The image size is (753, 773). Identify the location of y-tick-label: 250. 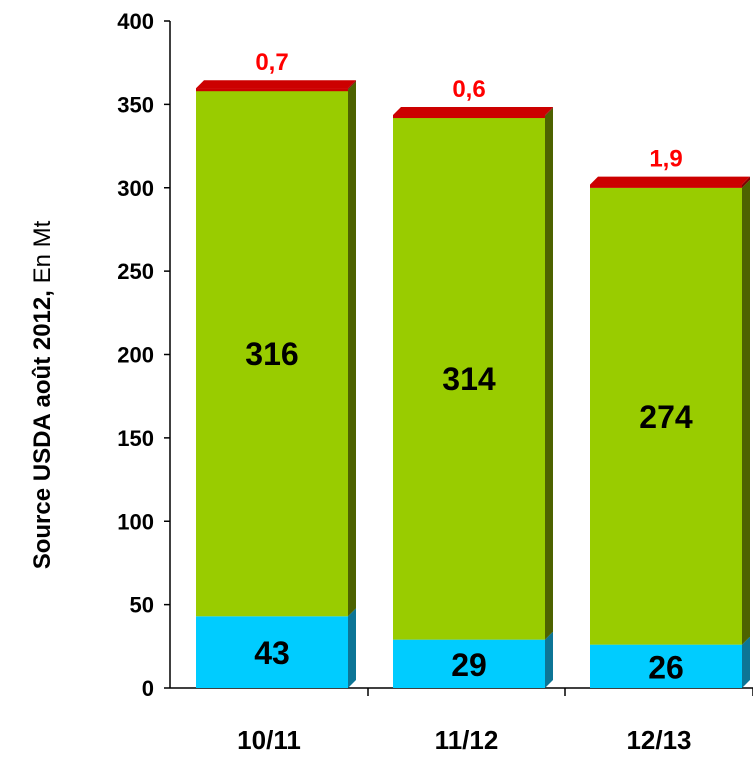
(135, 271).